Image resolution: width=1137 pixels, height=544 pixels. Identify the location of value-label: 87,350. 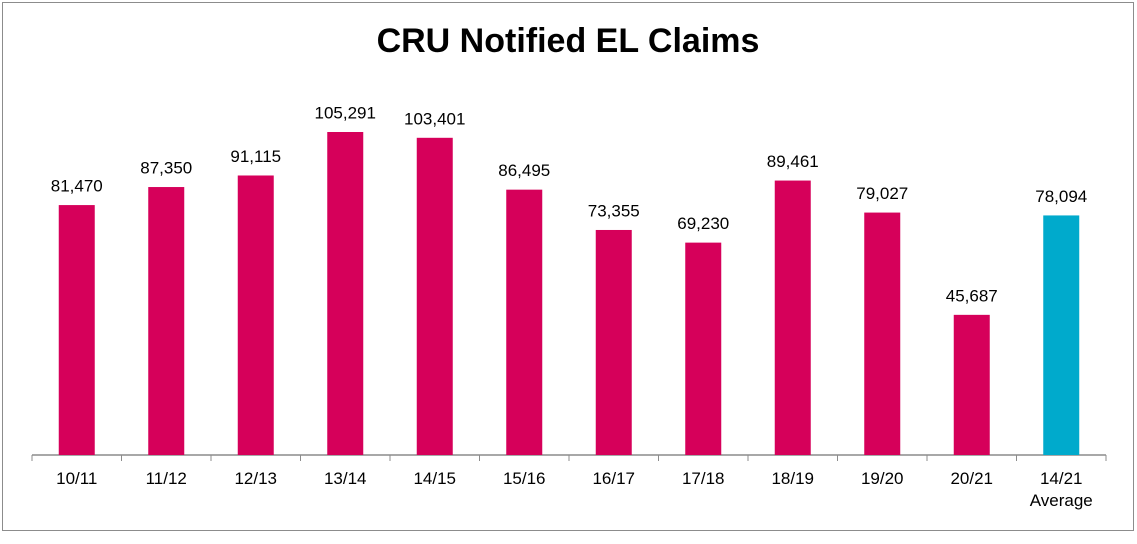
(166, 168).